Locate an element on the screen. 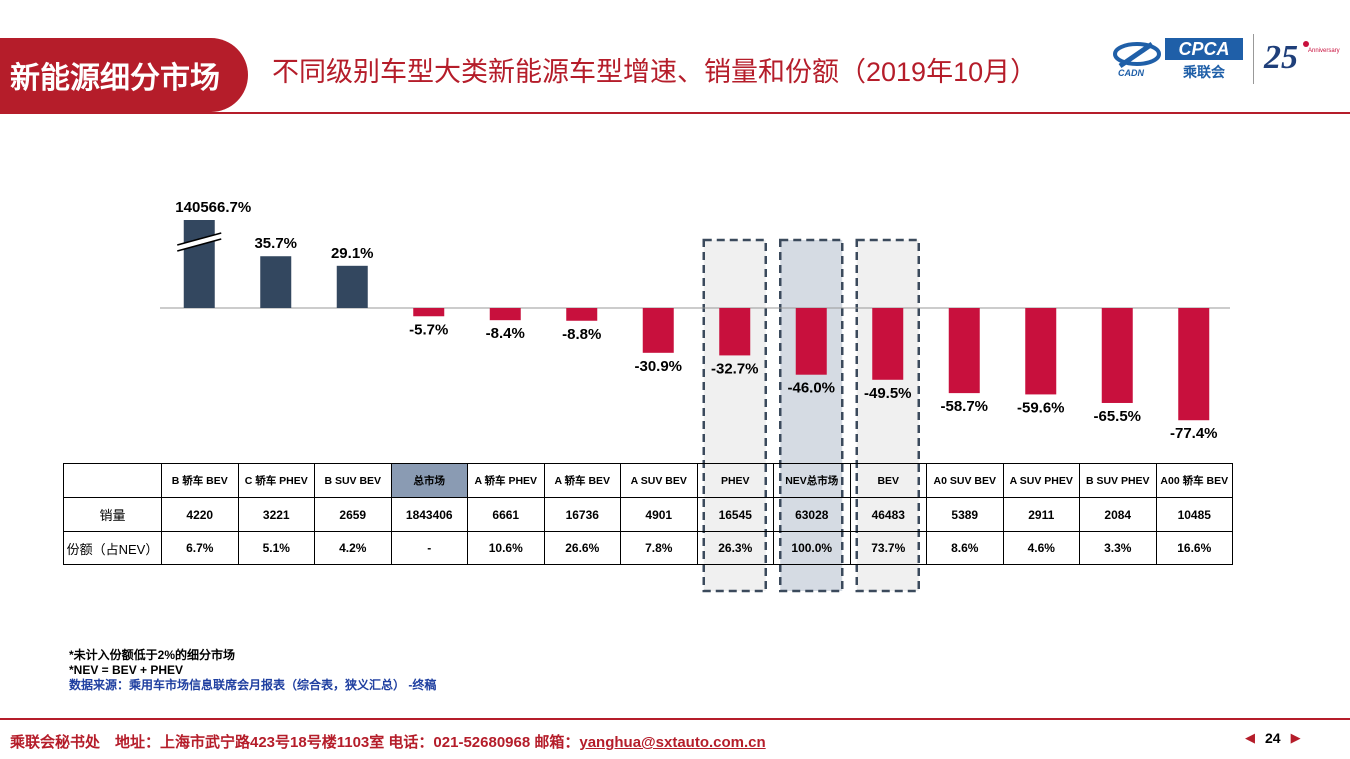  sales-cell: 10485 is located at coordinates (1194, 514).